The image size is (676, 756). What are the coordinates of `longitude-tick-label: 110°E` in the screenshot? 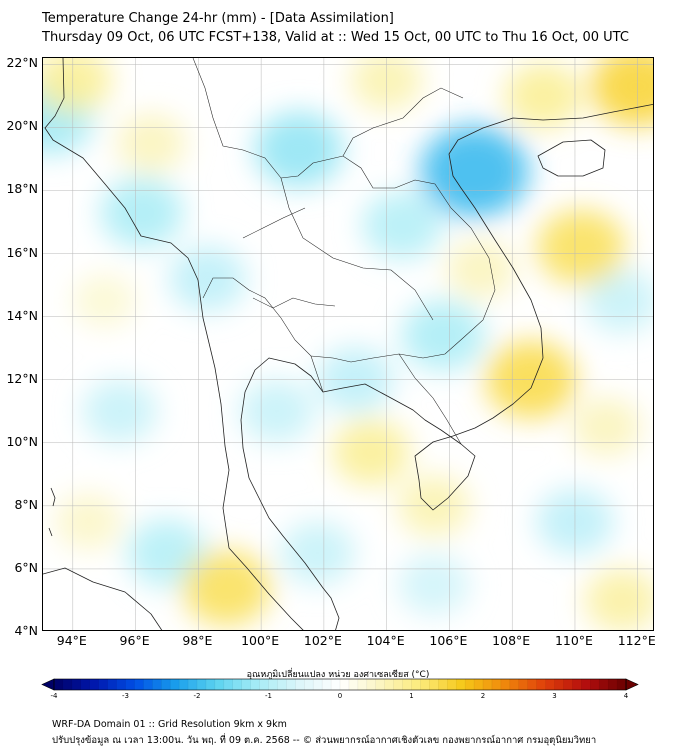 It's located at (573, 640).